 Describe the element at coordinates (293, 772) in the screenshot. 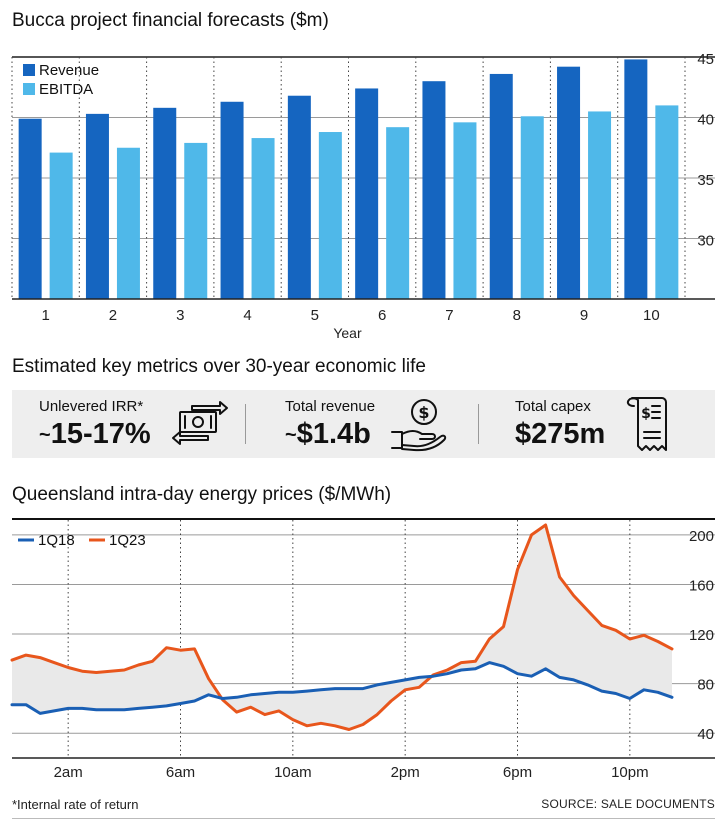

I see `line-x-tick-label: 10am` at that location.